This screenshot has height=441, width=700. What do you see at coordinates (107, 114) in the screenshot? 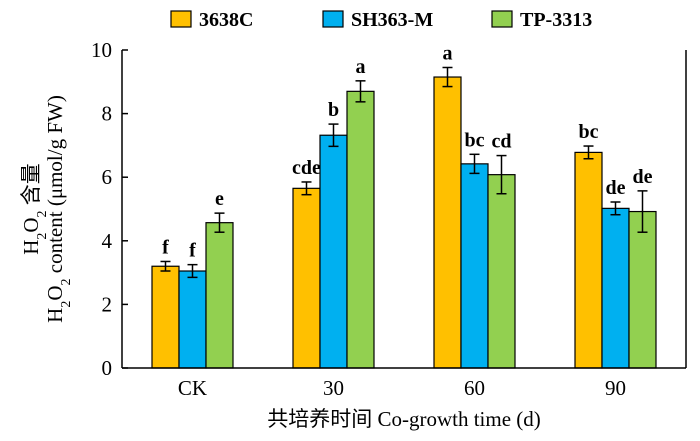
I see `y-tick-label: 8` at bounding box center [107, 114].